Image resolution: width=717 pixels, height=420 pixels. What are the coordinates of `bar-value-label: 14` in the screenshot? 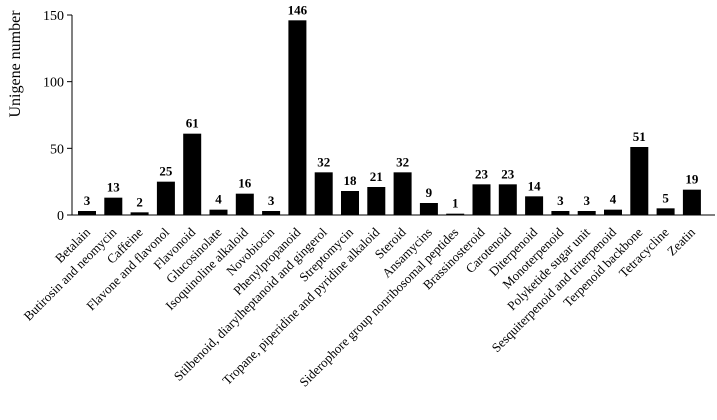 It's located at (535, 185).